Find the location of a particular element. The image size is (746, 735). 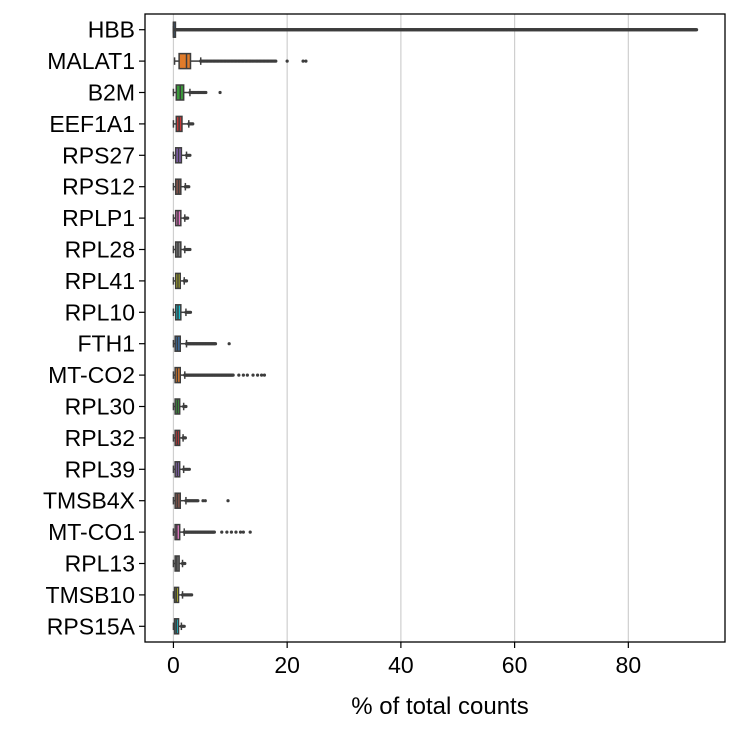

box-rplp1 is located at coordinates (181, 218).